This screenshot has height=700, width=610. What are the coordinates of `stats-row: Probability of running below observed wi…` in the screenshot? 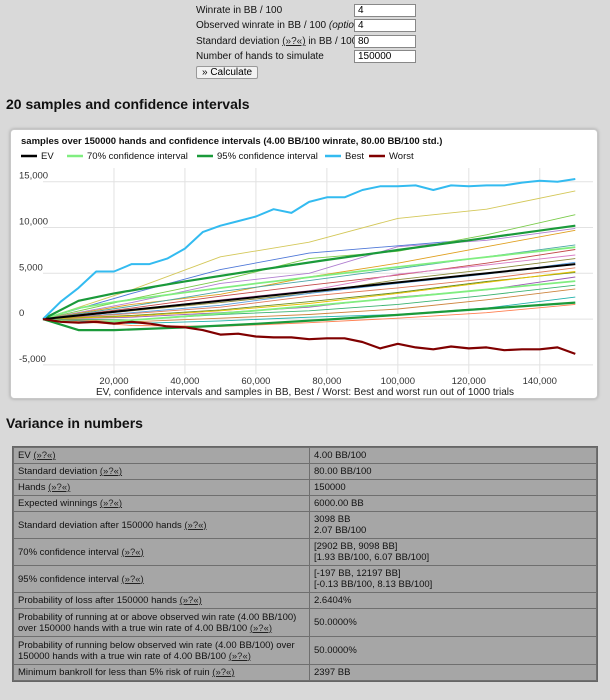 It's located at (305, 650).